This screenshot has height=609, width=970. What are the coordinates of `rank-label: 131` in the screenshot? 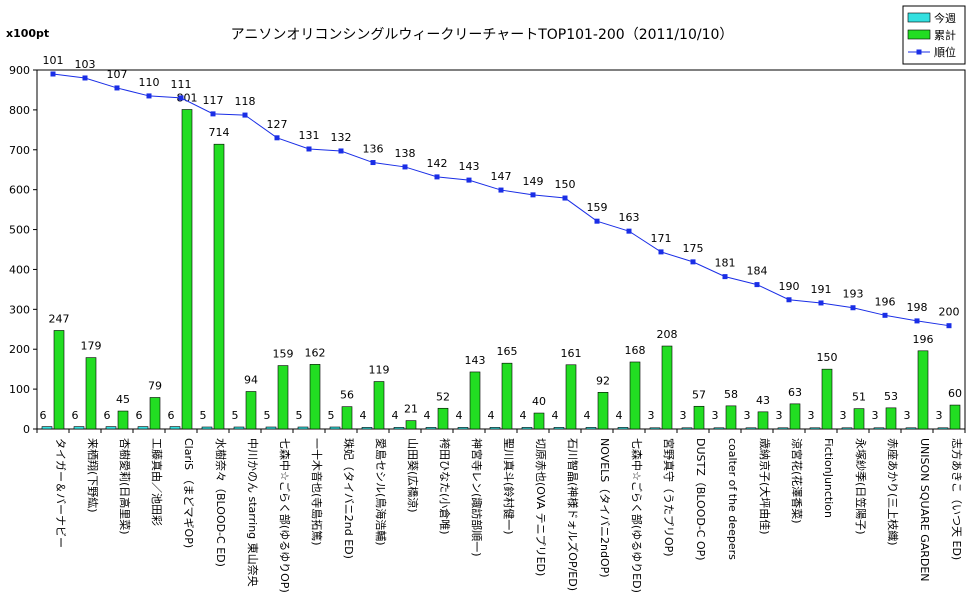 It's located at (309, 135).